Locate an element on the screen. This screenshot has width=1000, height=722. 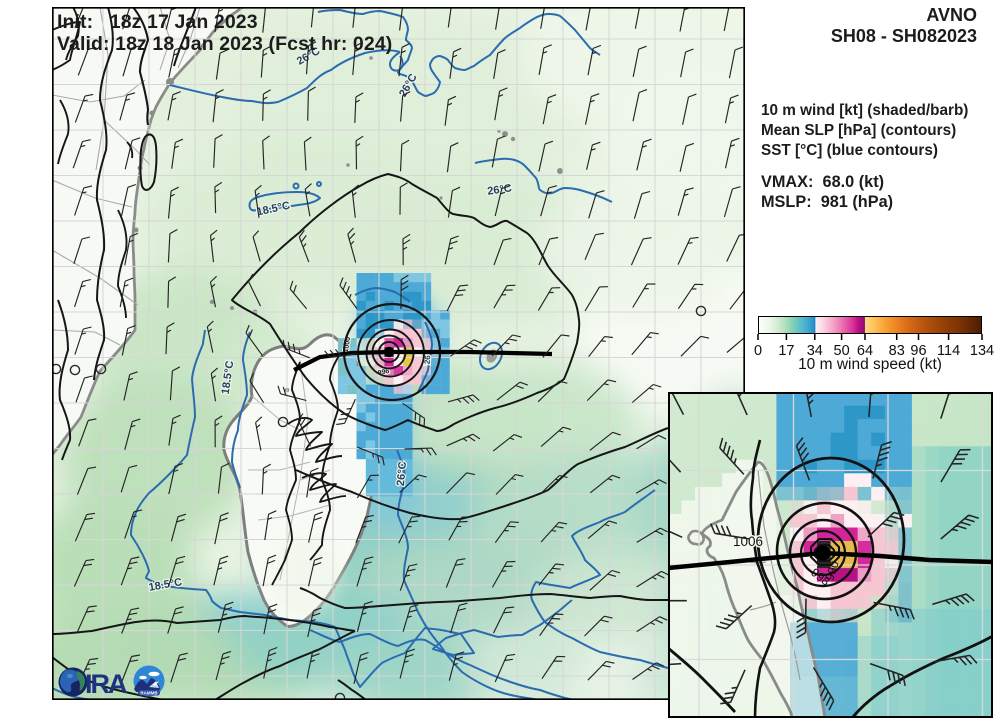
svg-text: RAMMB is located at coordinates (149, 693).